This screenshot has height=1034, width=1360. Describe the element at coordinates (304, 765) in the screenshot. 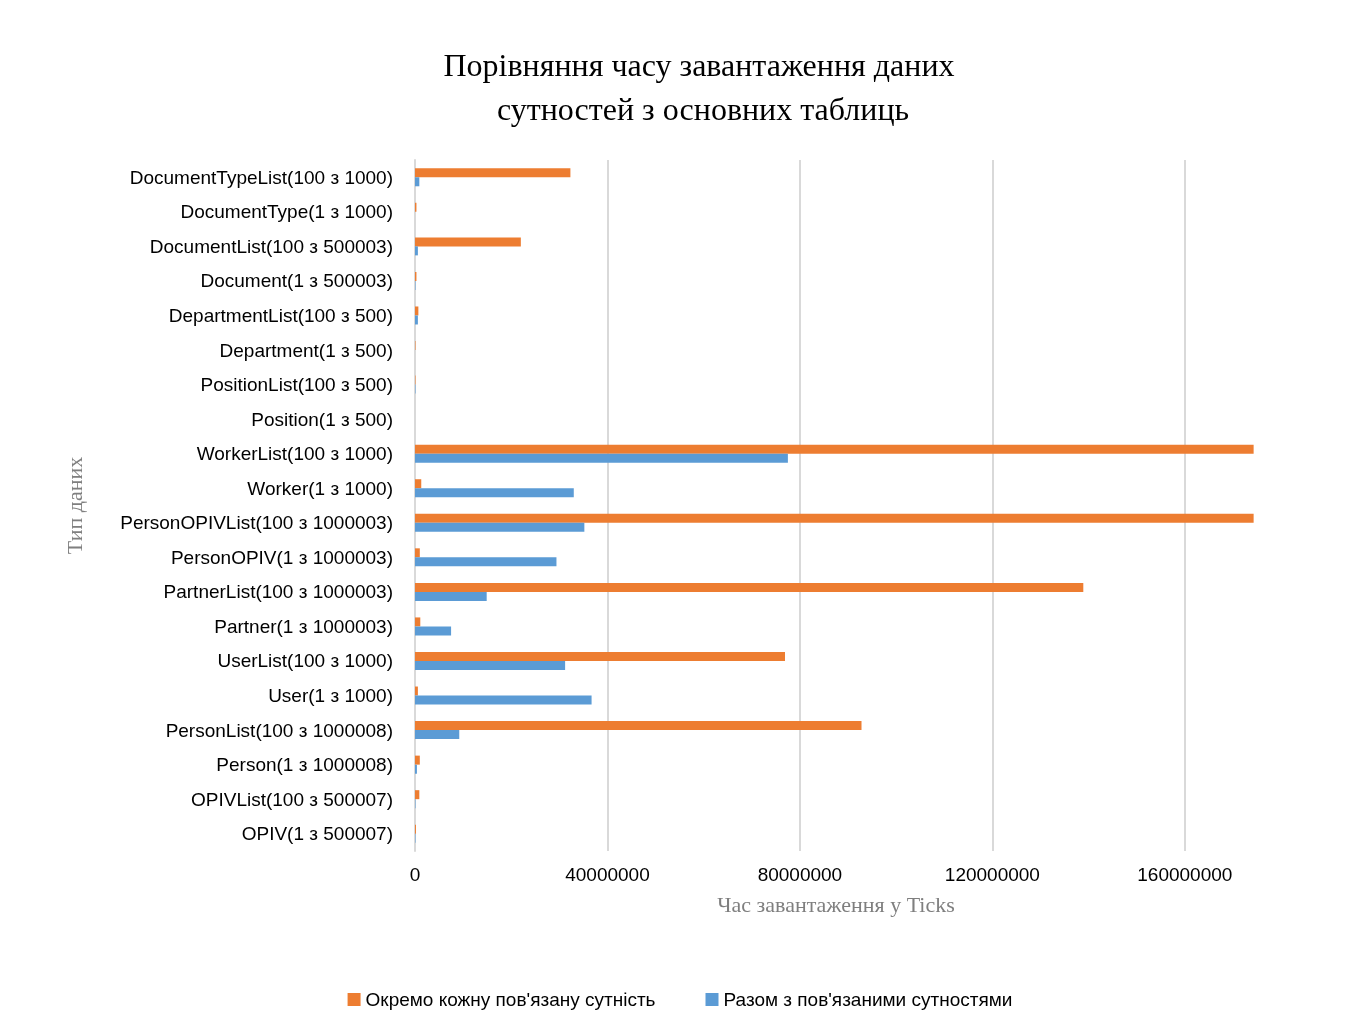

I see `y-tick-label: Person(1 з 1000008)` at that location.